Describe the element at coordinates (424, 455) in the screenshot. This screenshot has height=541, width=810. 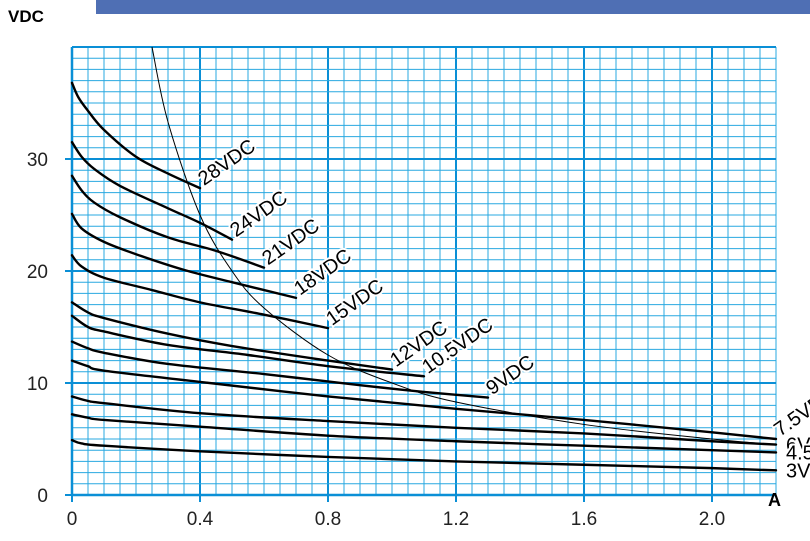
I see `series-line-3vdc` at that location.